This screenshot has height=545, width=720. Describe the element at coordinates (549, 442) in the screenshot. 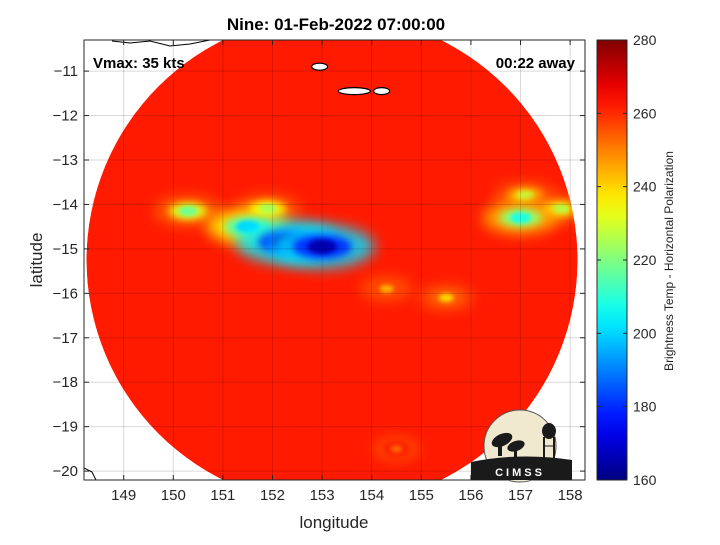

I see `water-tower-icon` at that location.